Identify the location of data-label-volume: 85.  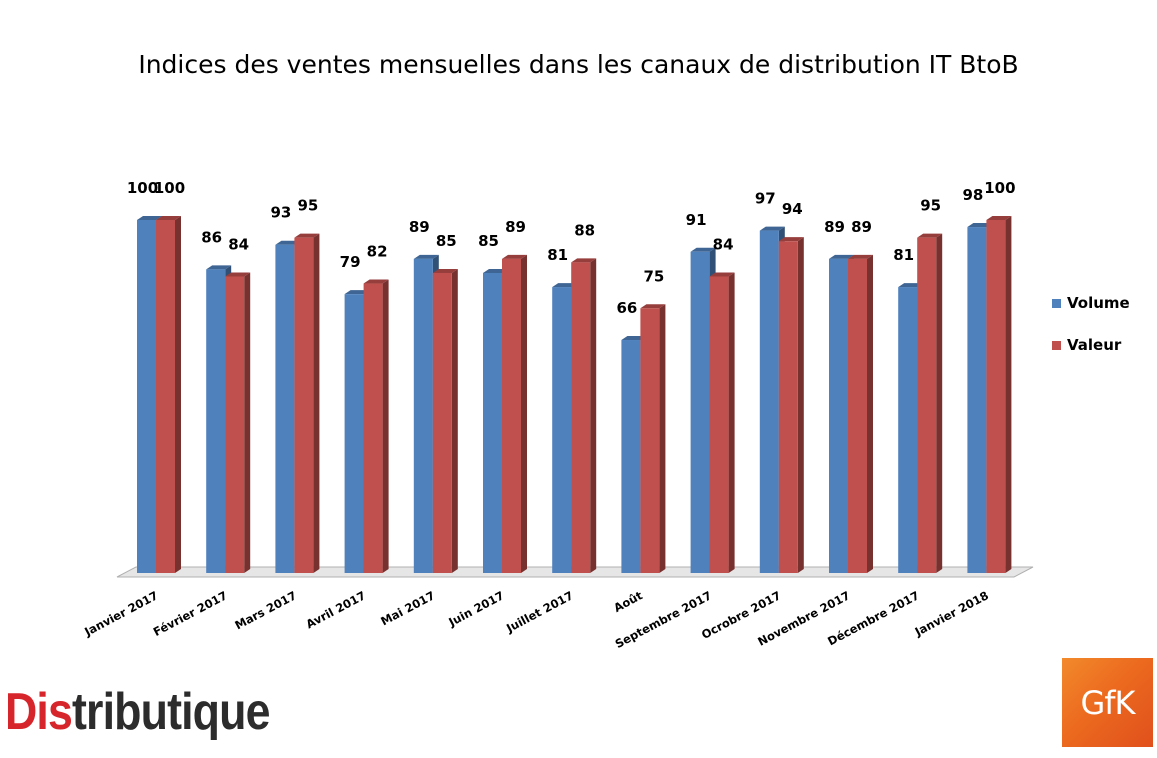
(488, 241).